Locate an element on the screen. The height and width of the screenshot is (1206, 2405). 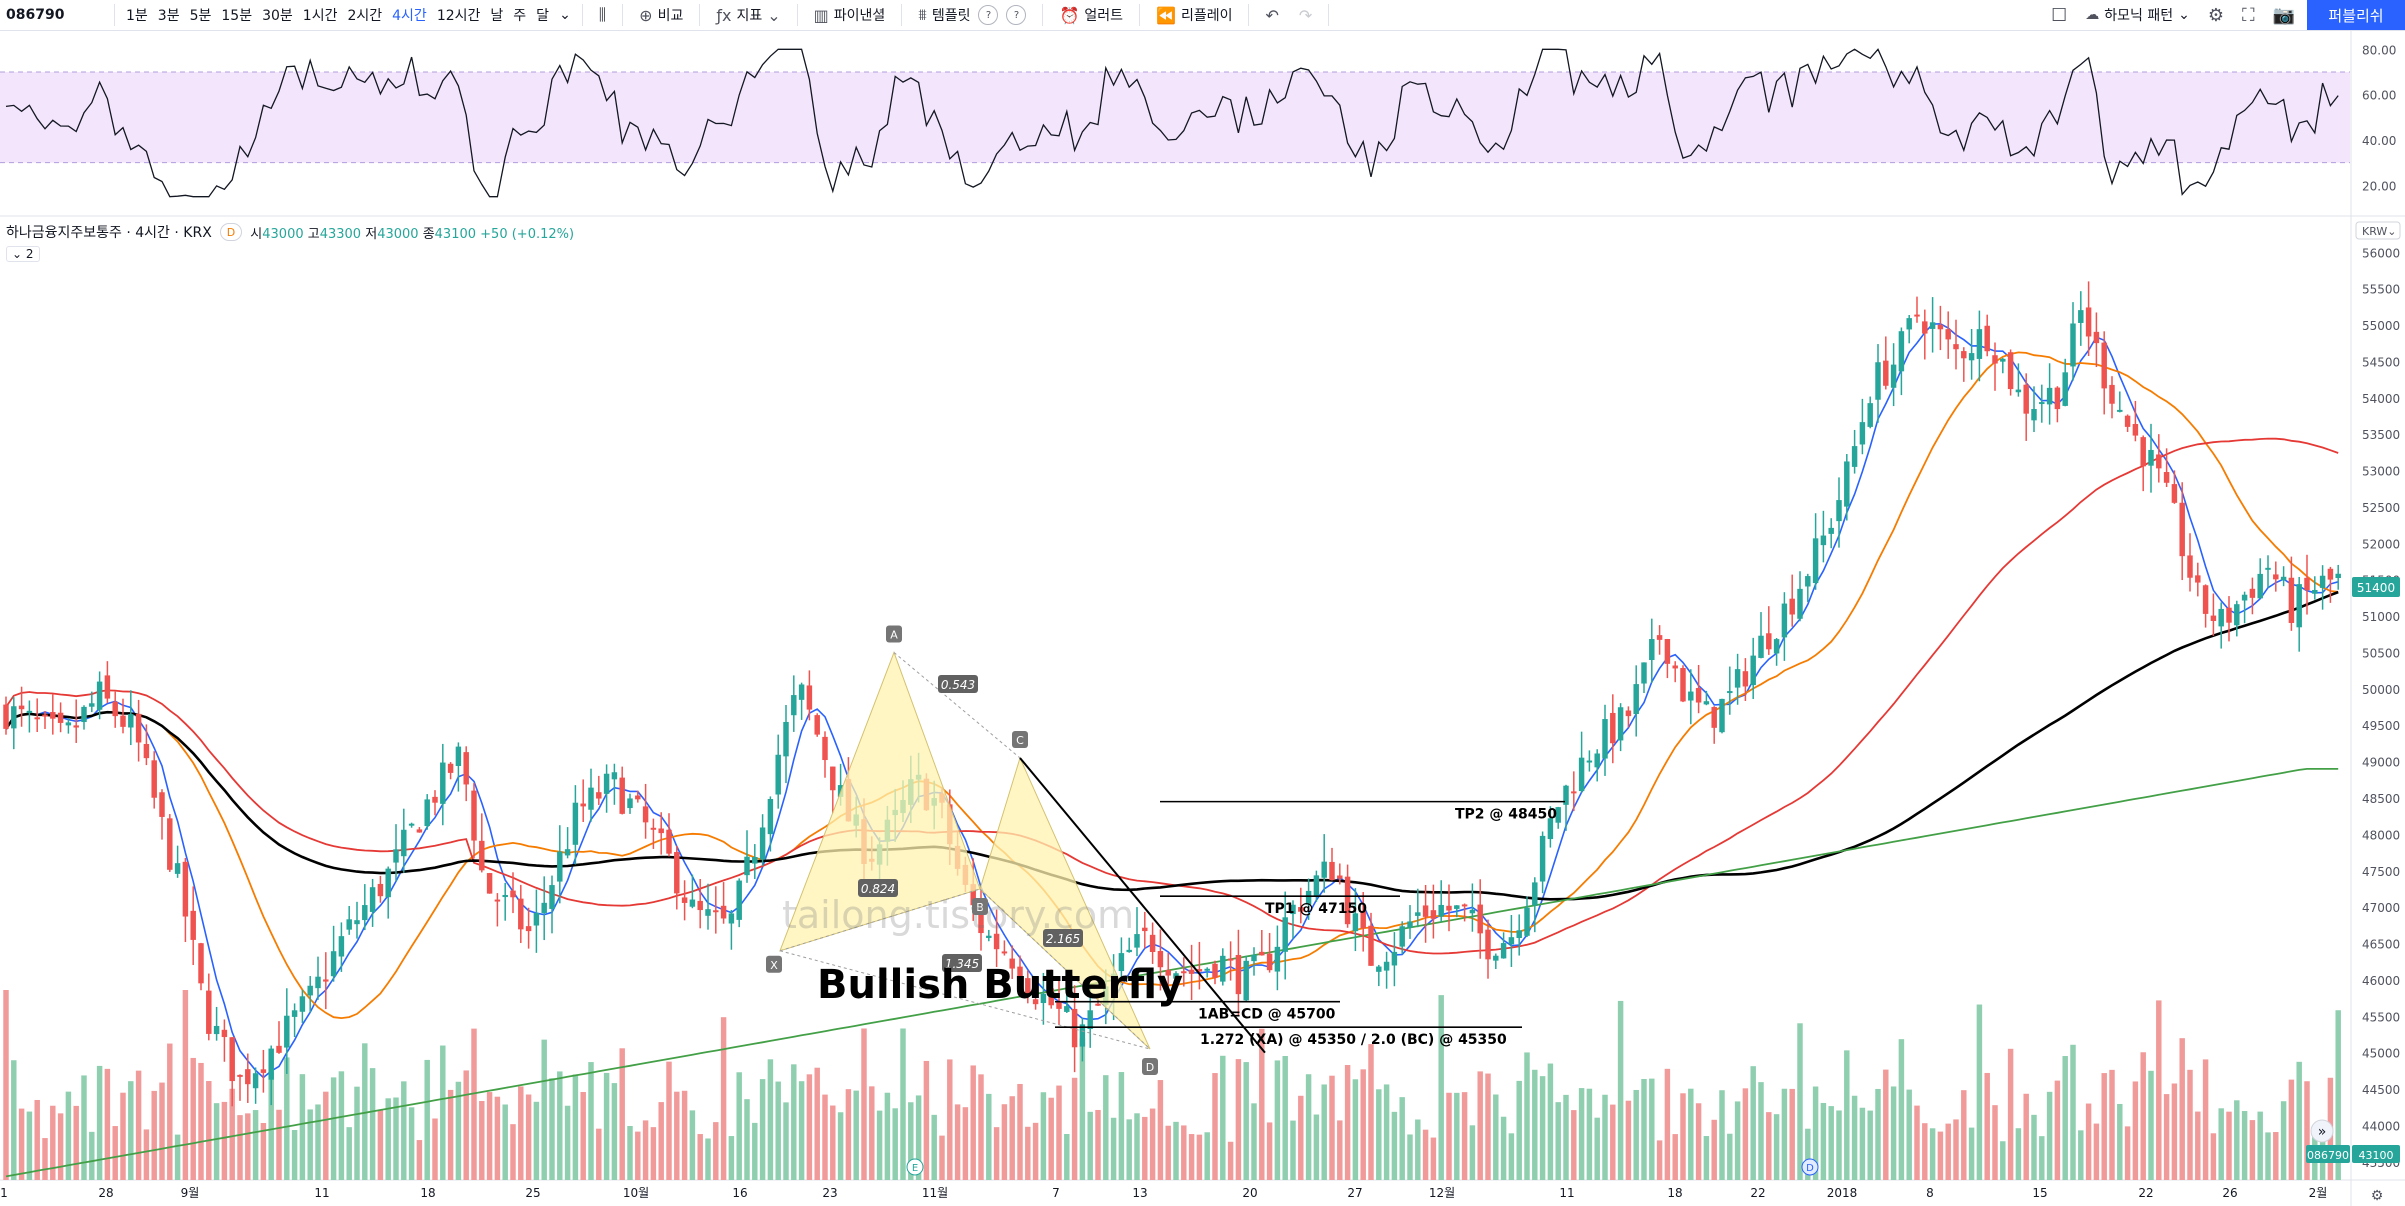
camera-icon: 📷 is located at coordinates (2283, 15).